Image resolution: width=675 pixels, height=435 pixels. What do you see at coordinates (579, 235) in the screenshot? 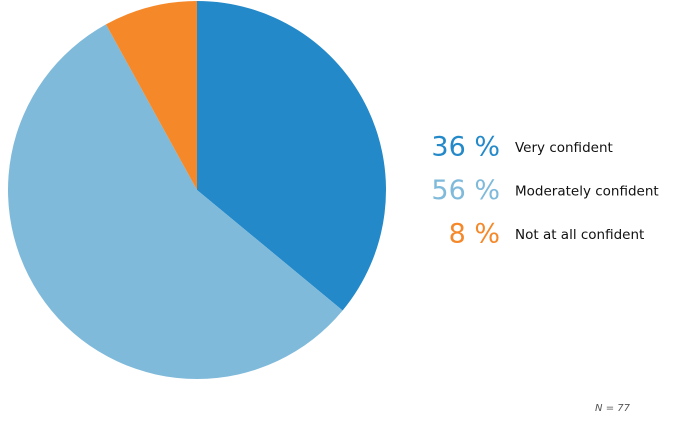
I see `legend-label: Not at all confident` at bounding box center [579, 235].